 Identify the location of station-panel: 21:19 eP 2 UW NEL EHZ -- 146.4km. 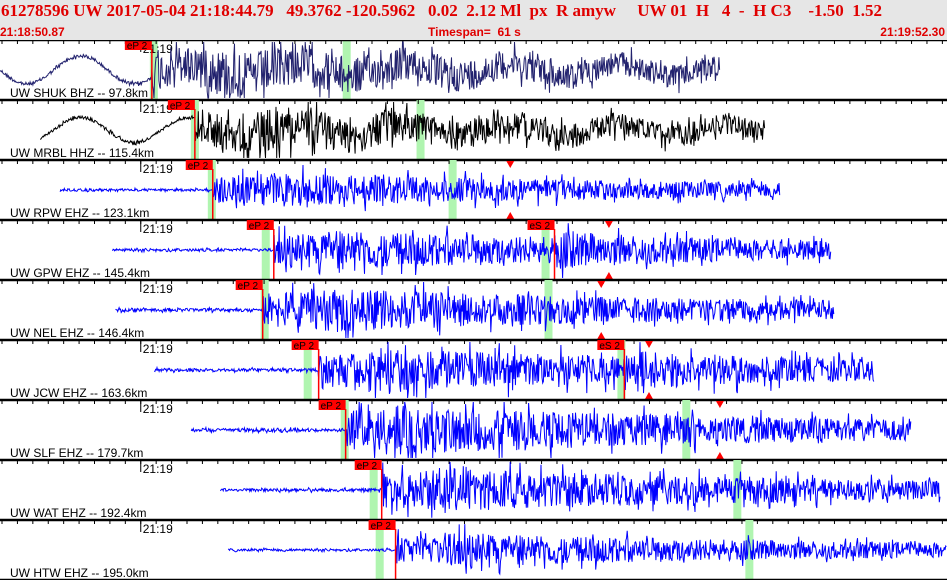
(473, 311).